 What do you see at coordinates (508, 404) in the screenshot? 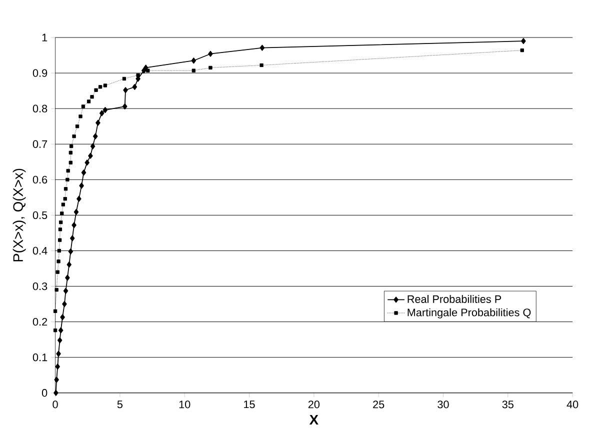
I see `x-tick-label: 35` at bounding box center [508, 404].